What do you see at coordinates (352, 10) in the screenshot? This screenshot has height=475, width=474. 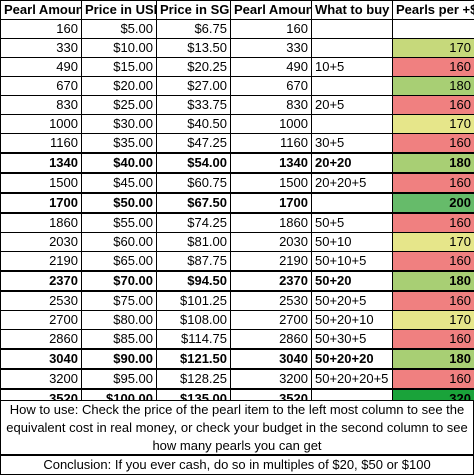 I see `header-what-to-buy: What to buy` at bounding box center [352, 10].